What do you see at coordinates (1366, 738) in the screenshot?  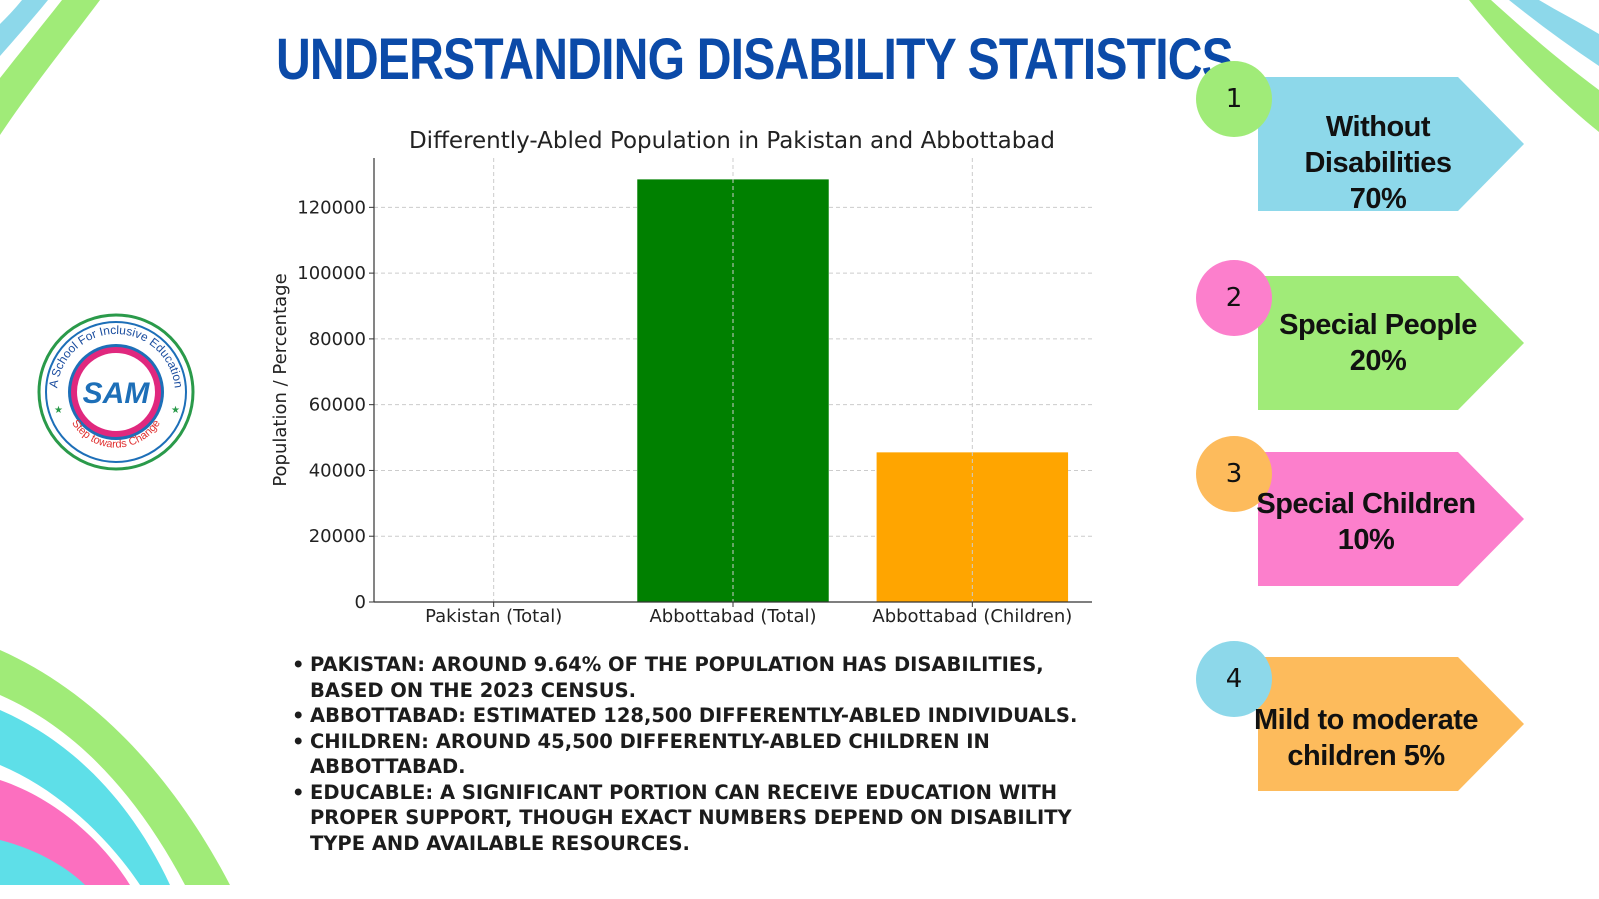 I see `tag-4-text: Mild to moderate children 5%` at bounding box center [1366, 738].